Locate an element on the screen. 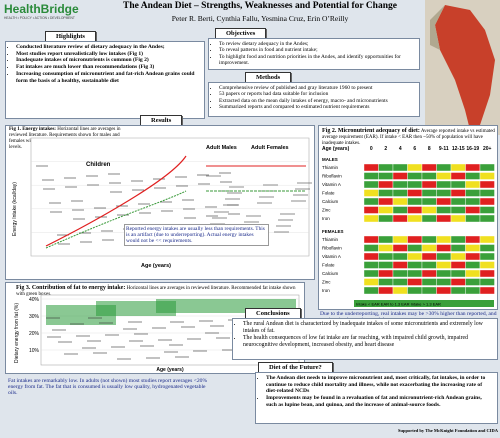 This screenshot has height=438, width=500. age: 2 is located at coordinates (385, 149).